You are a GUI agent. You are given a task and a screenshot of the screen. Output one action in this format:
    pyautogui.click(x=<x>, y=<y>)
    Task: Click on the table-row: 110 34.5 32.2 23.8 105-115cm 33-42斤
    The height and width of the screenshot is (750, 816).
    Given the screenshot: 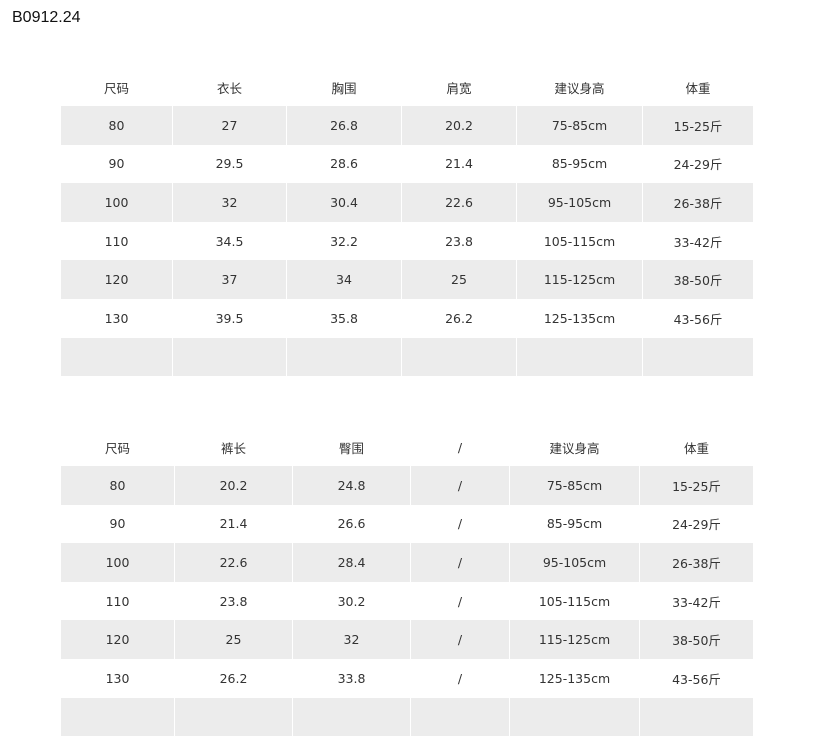 What is the action you would take?
    pyautogui.click(x=407, y=241)
    